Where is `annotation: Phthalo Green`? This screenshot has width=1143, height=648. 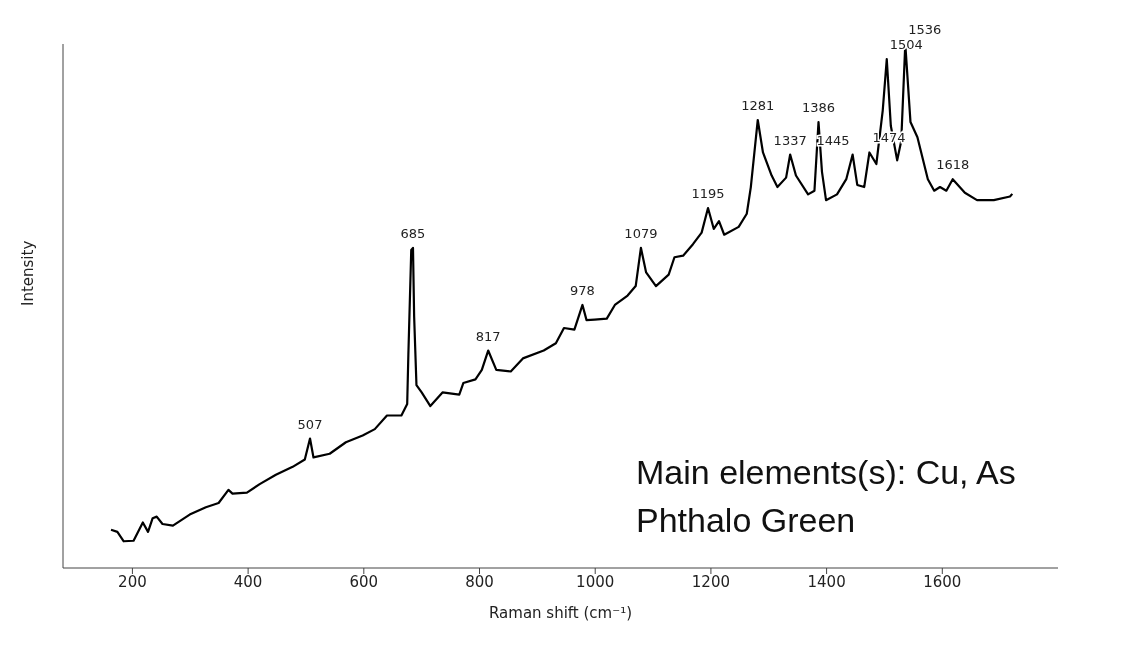 annotation: Phthalo Green is located at coordinates (746, 520).